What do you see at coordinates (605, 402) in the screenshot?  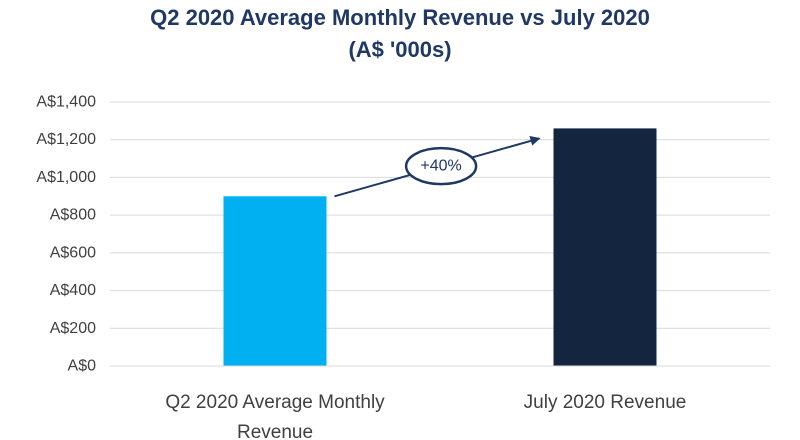 I see `x-category-label: July 2020 Revenue` at bounding box center [605, 402].